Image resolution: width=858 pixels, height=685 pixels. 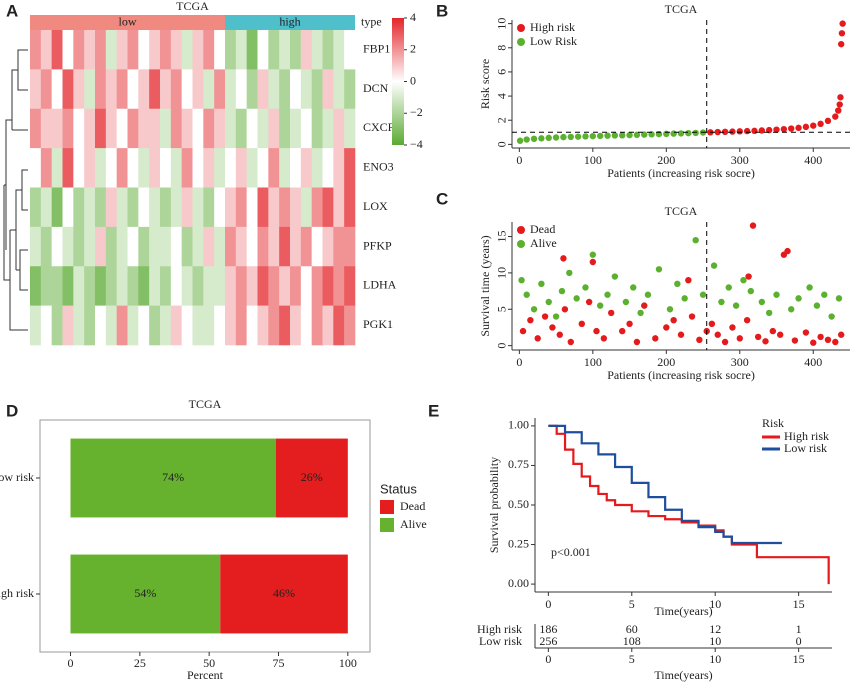 I want to click on colorbar, so click(x=398, y=81).